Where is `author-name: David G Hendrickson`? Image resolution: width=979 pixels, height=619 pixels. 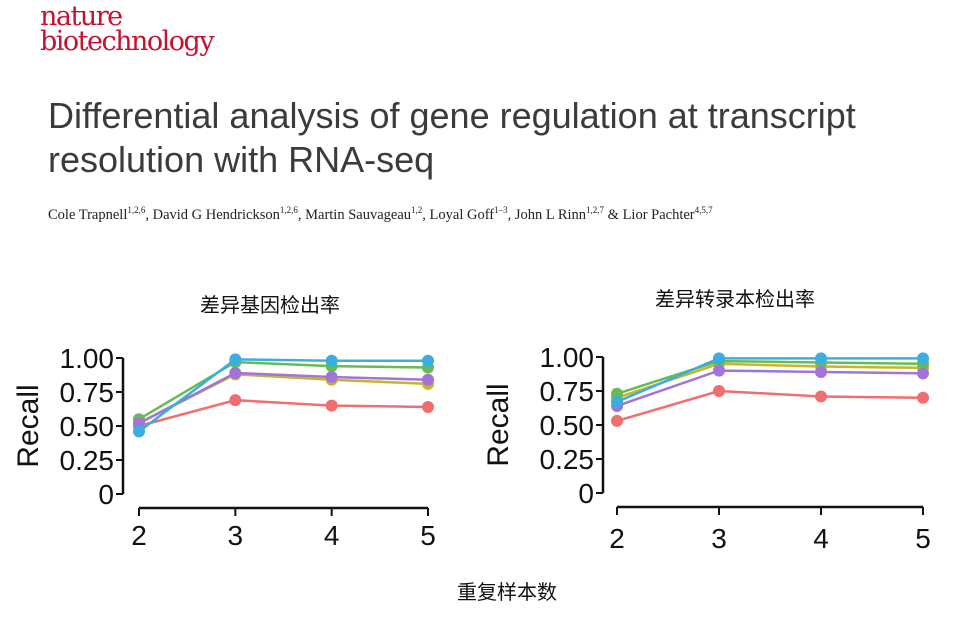
author-name: David G Hendrickson is located at coordinates (216, 214).